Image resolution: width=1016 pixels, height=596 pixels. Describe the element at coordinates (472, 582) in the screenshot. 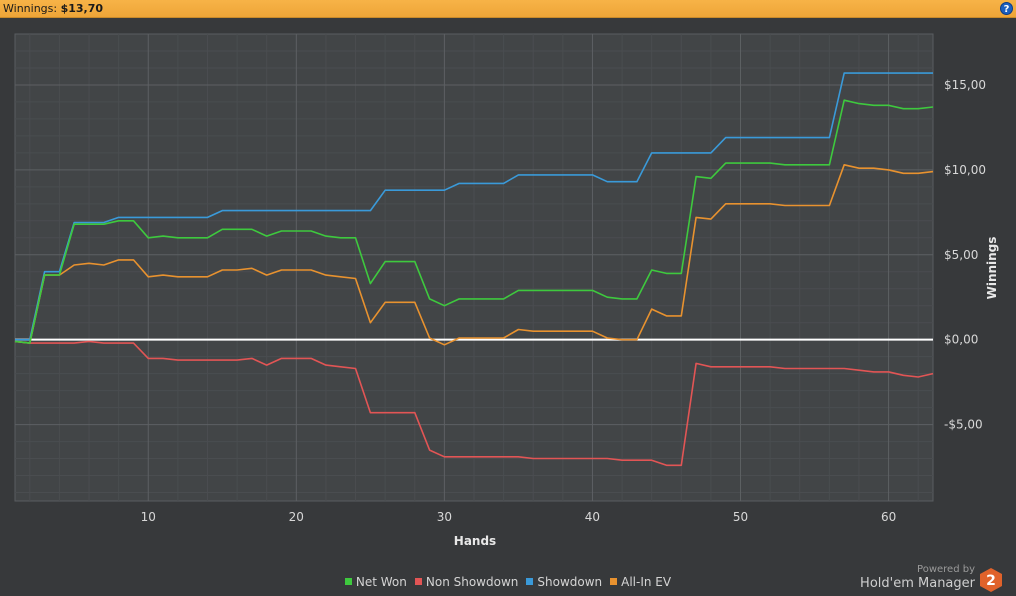

I see `legend-label: Non Showdown` at that location.